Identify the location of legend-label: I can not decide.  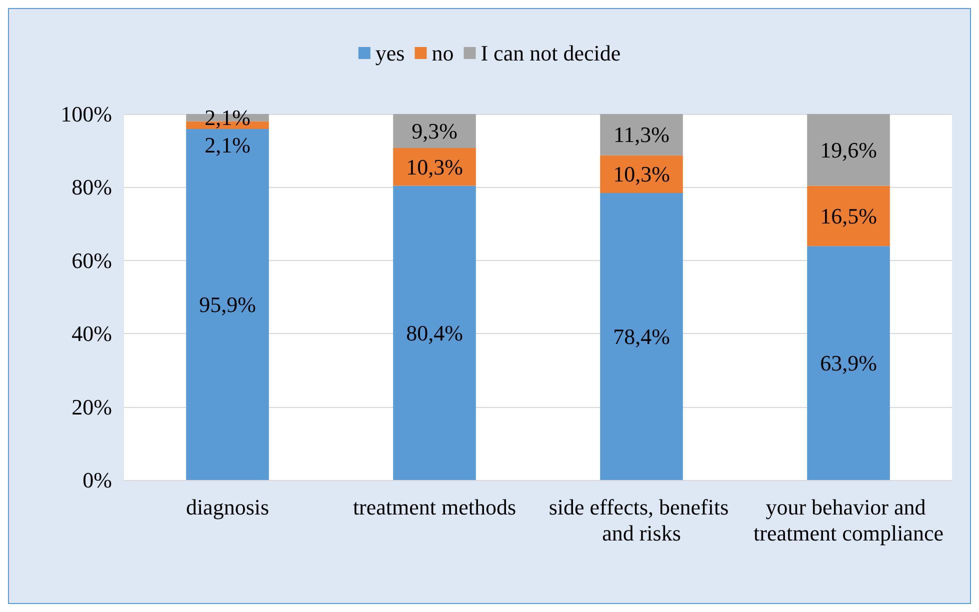
(550, 53).